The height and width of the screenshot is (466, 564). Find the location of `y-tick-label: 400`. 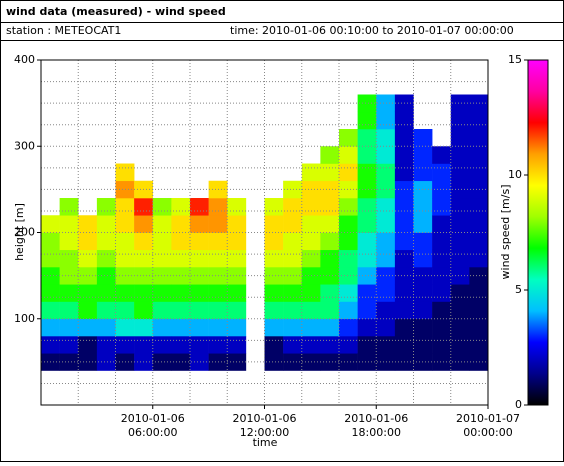

y-tick-label: 400 is located at coordinates (24, 59).